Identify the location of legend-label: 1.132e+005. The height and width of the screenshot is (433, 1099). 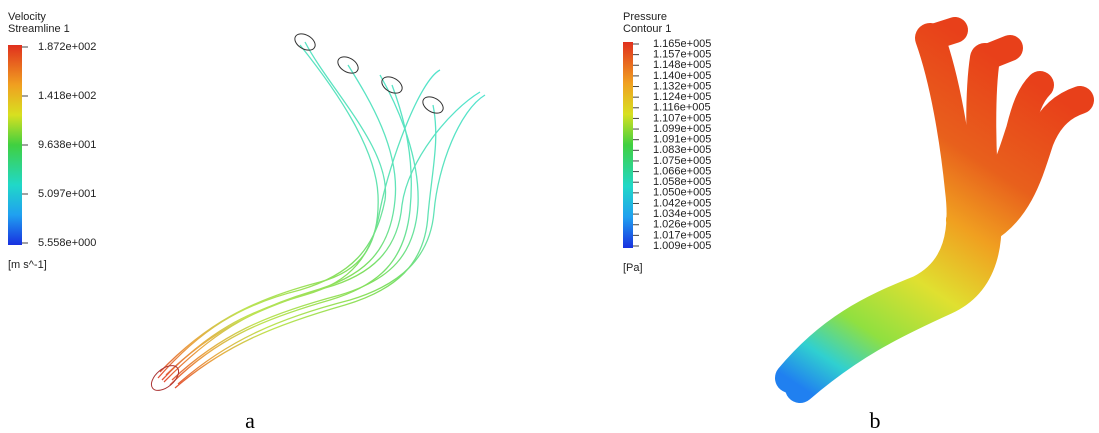
(682, 86).